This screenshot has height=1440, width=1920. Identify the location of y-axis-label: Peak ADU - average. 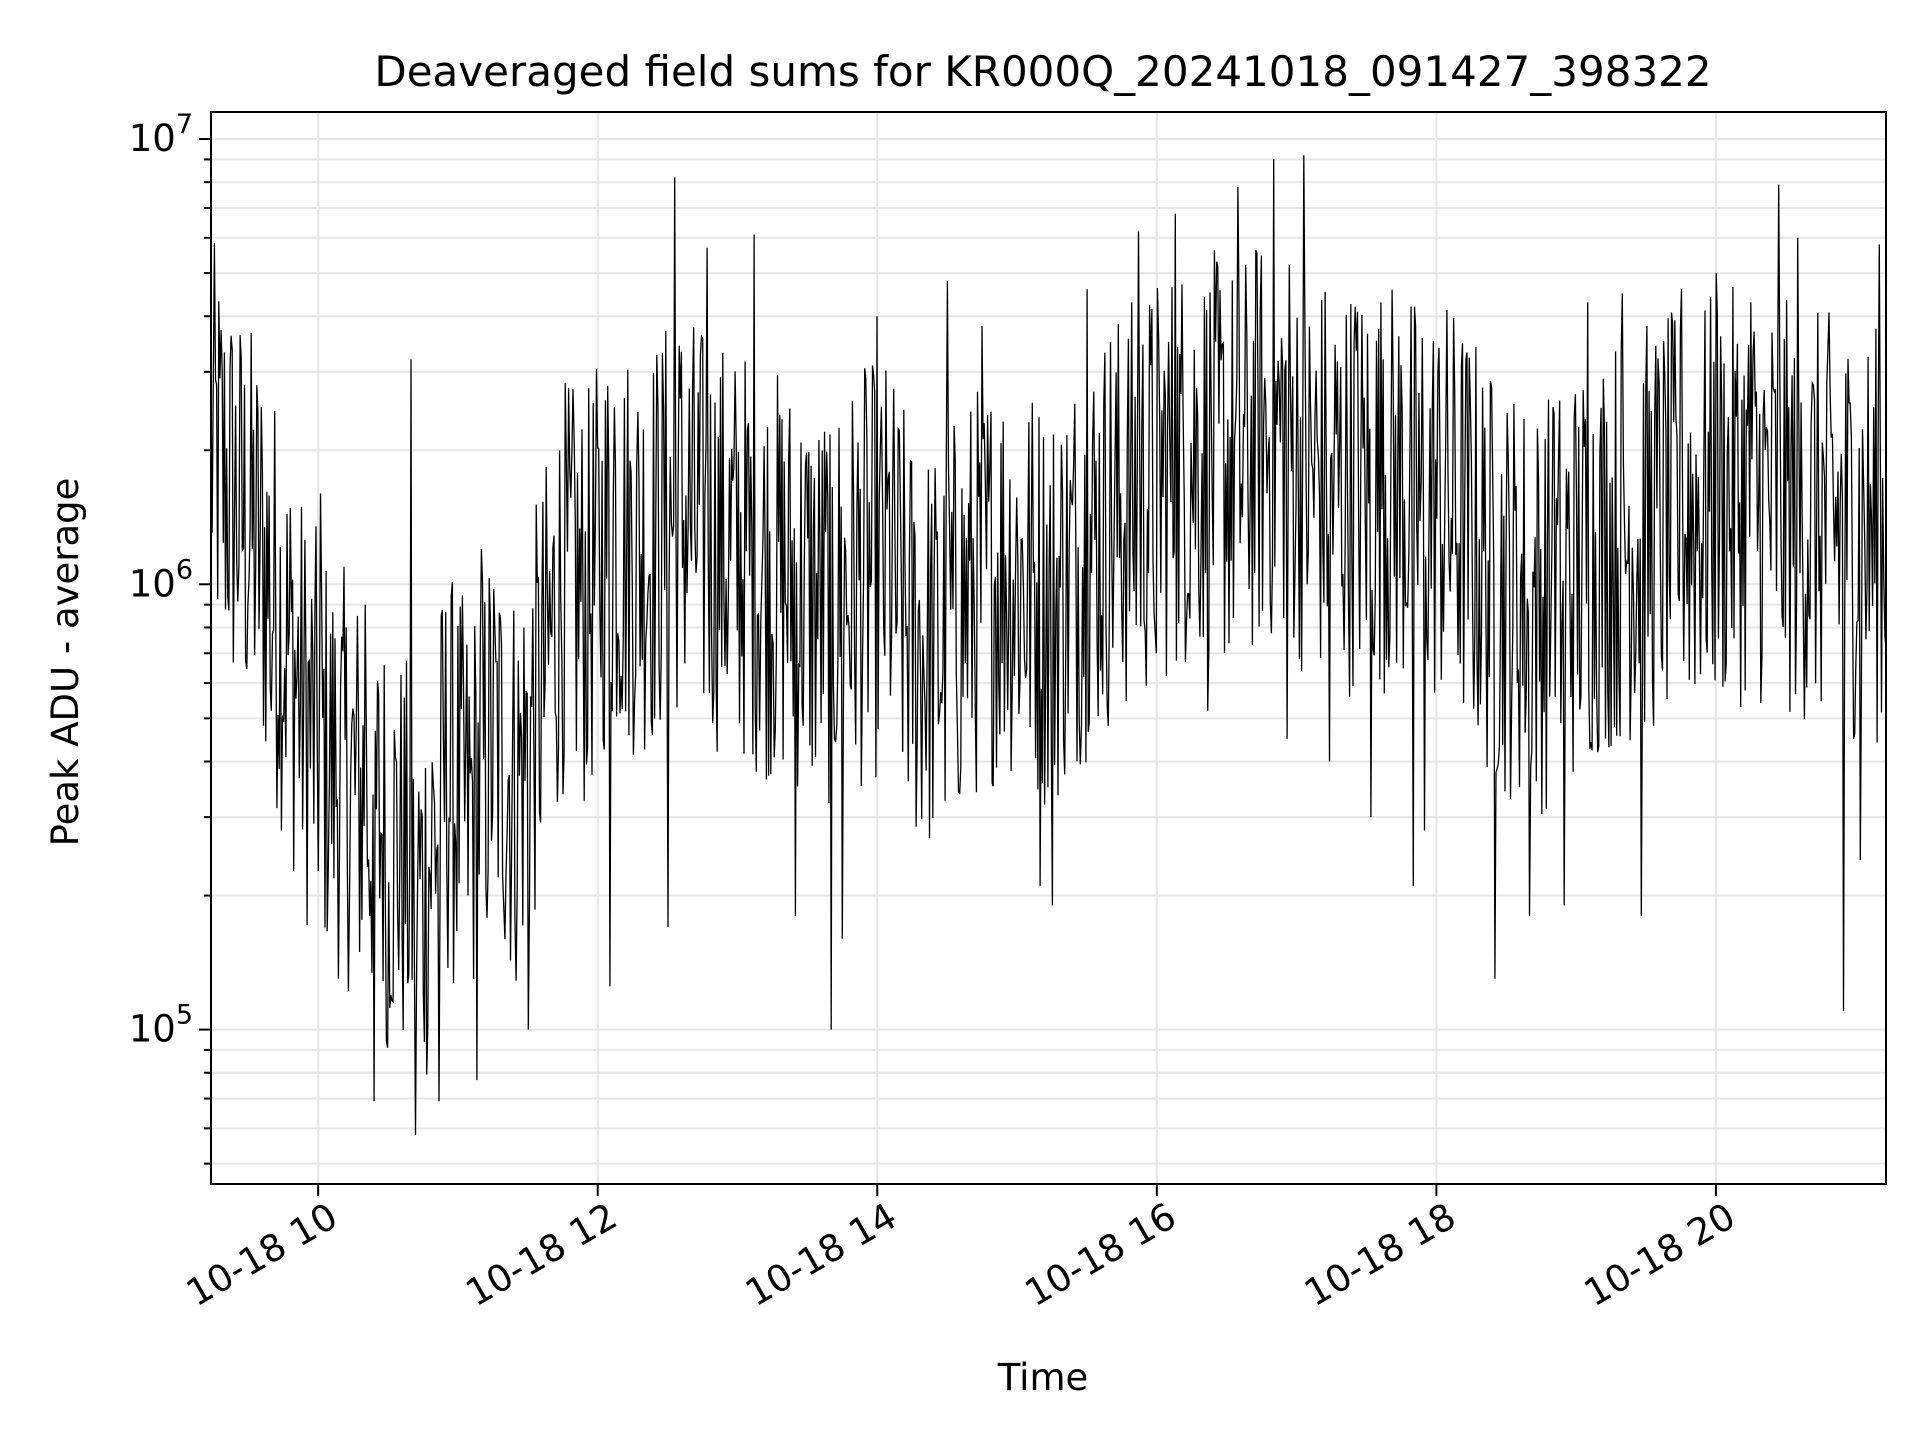
(65, 662).